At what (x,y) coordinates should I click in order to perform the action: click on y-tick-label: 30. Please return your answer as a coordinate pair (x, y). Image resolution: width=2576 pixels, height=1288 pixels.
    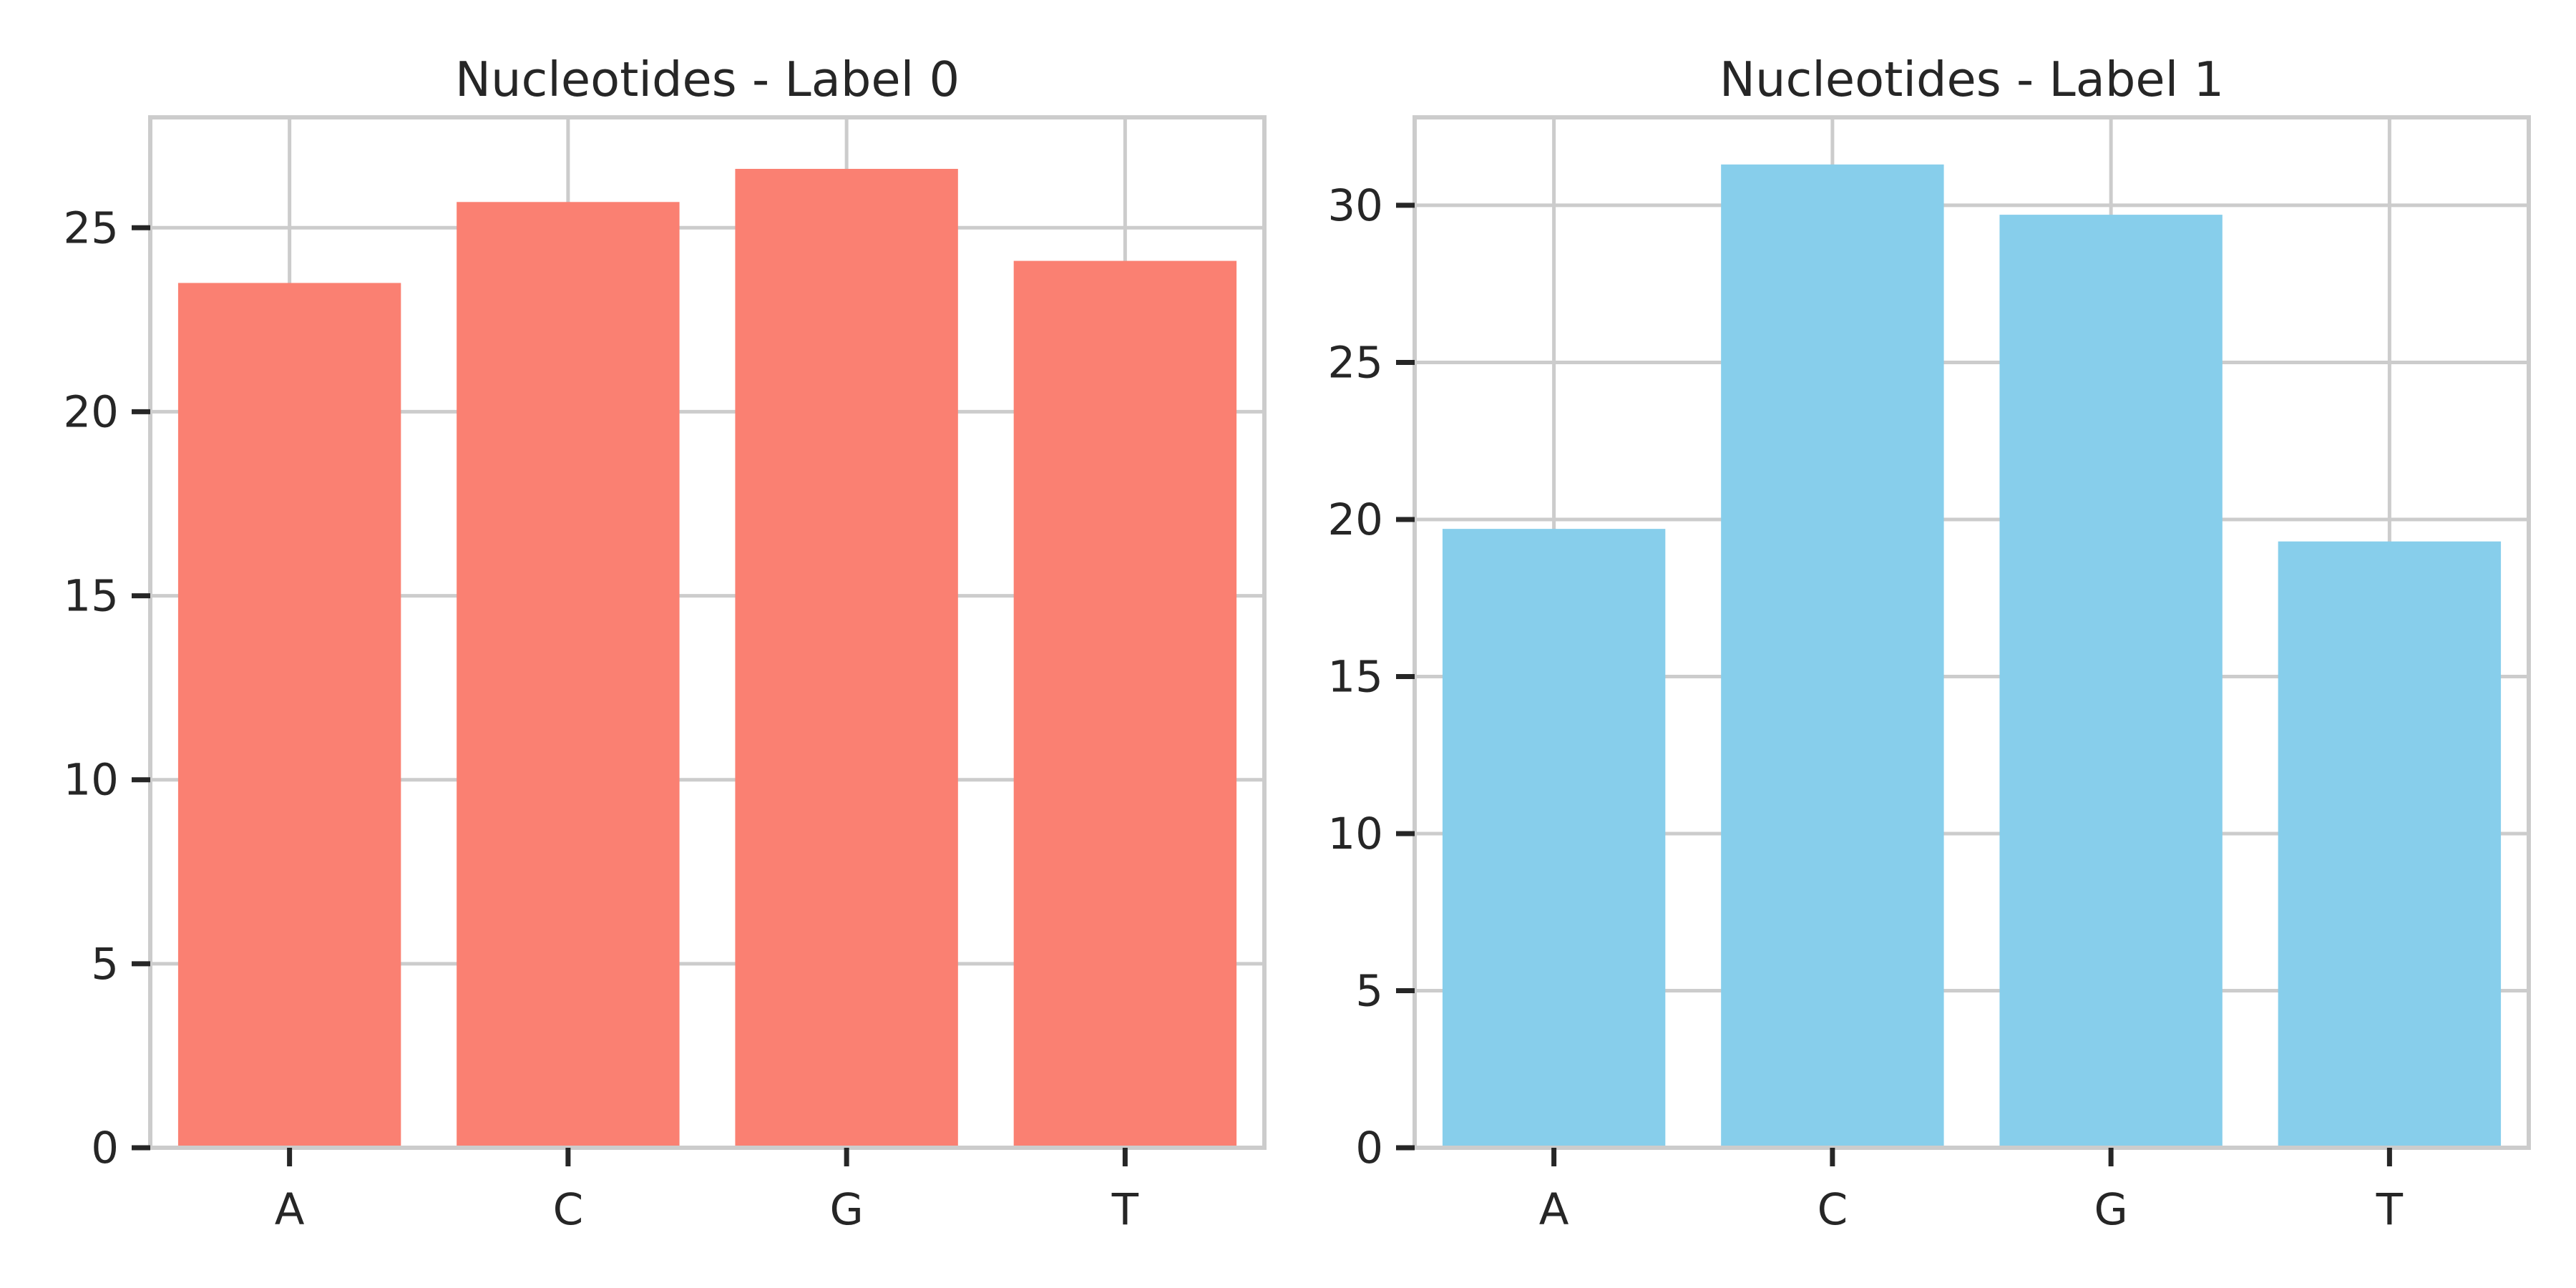
    Looking at the image, I should click on (1355, 205).